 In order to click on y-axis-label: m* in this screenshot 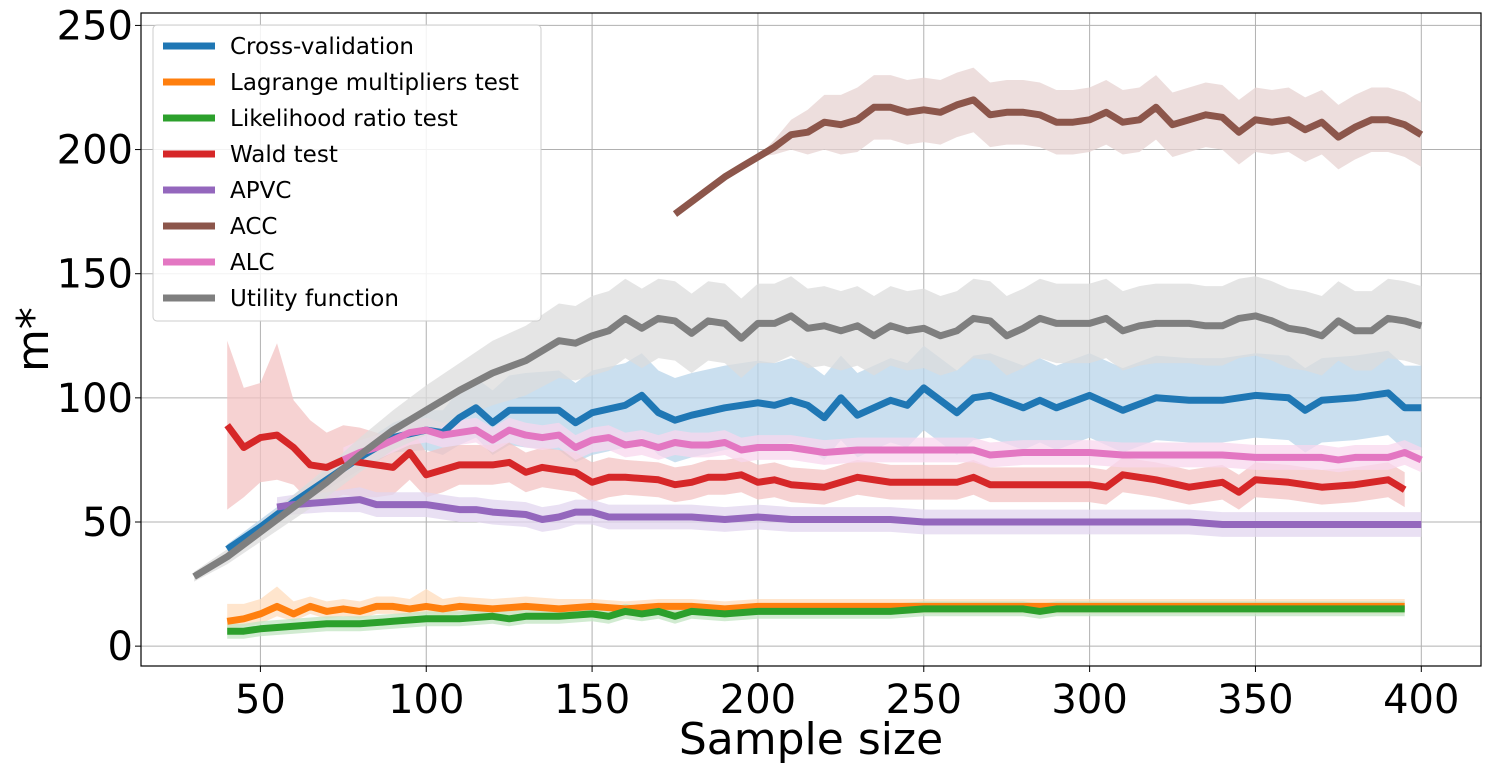, I will do `click(33, 339)`.